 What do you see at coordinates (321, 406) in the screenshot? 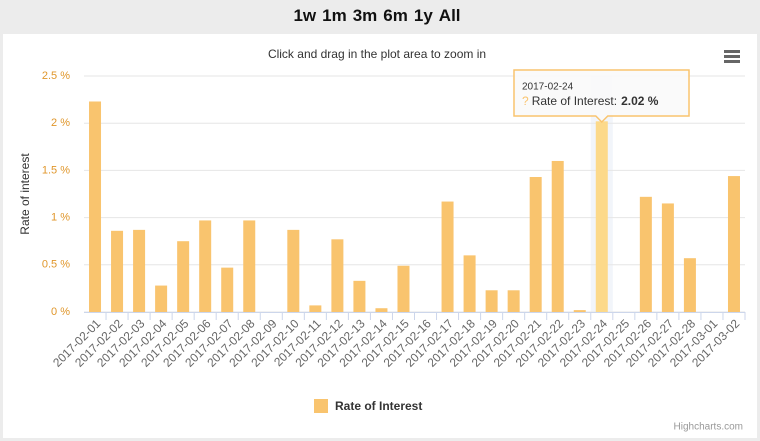
I see `legend-swatch` at bounding box center [321, 406].